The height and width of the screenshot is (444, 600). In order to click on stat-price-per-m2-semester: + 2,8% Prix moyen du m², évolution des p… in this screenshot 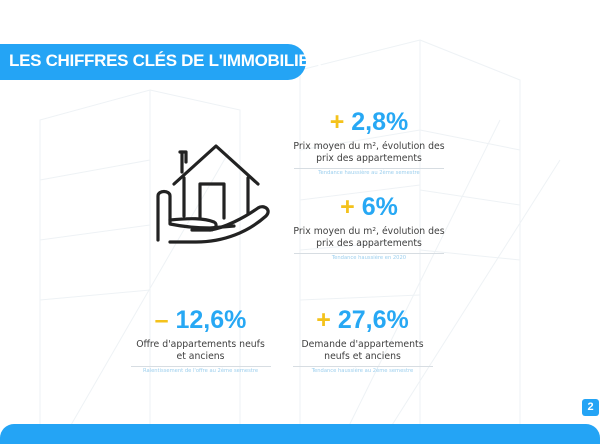, I will do `click(369, 143)`.